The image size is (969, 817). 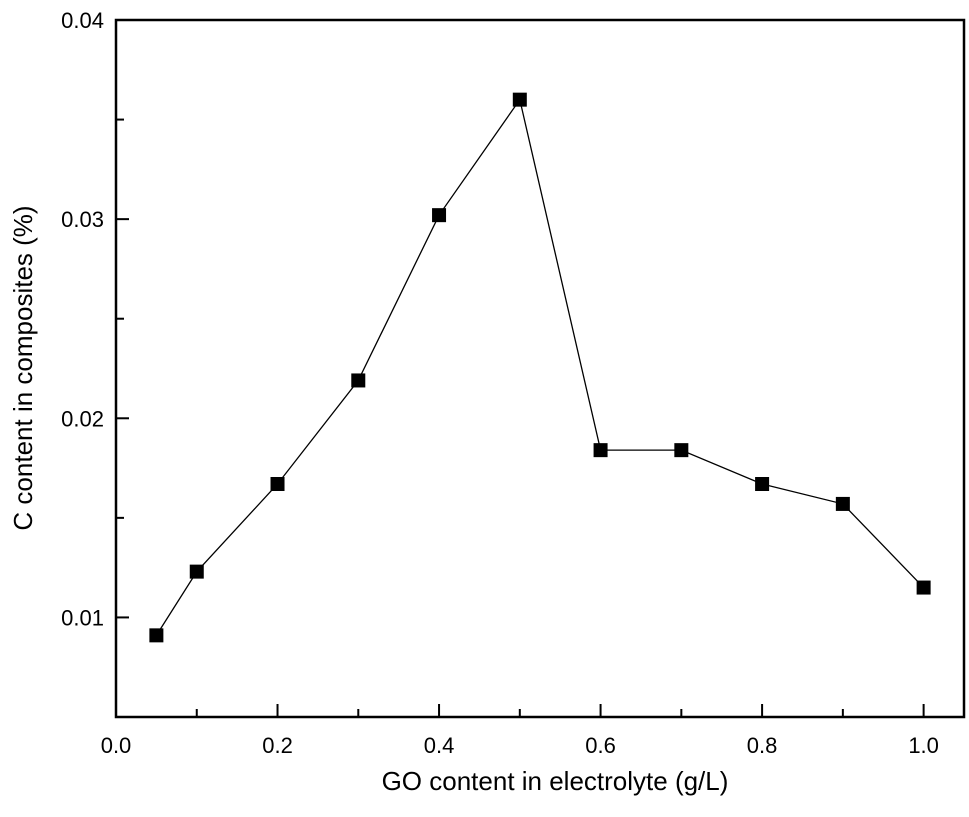 I want to click on x-tick-label: 0.6, so click(x=600, y=745).